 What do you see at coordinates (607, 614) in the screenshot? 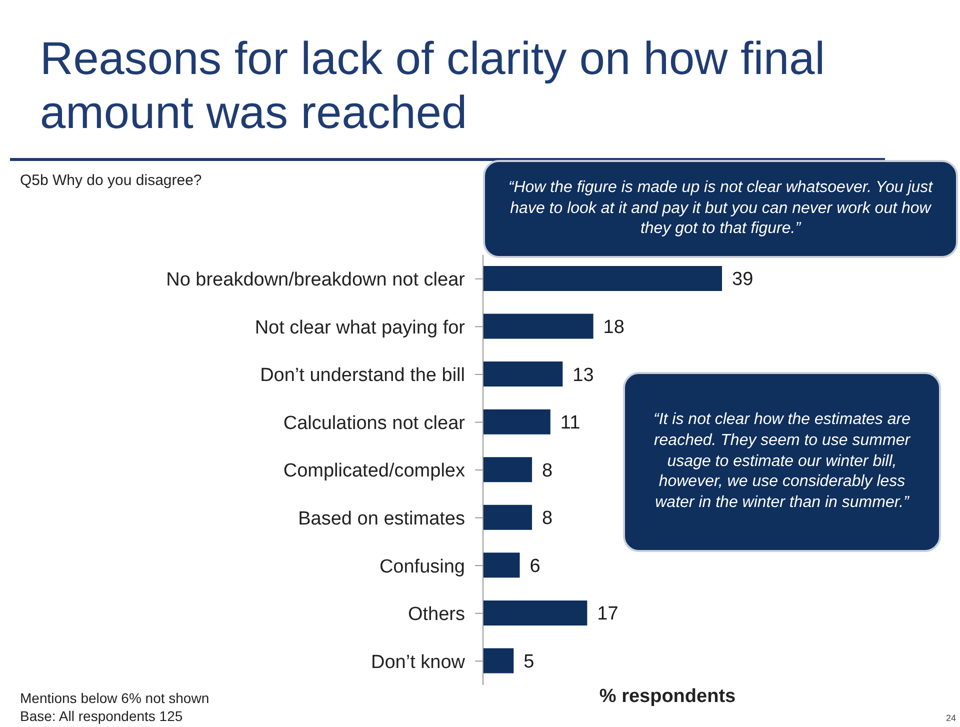
I see `data-label: 17` at bounding box center [607, 614].